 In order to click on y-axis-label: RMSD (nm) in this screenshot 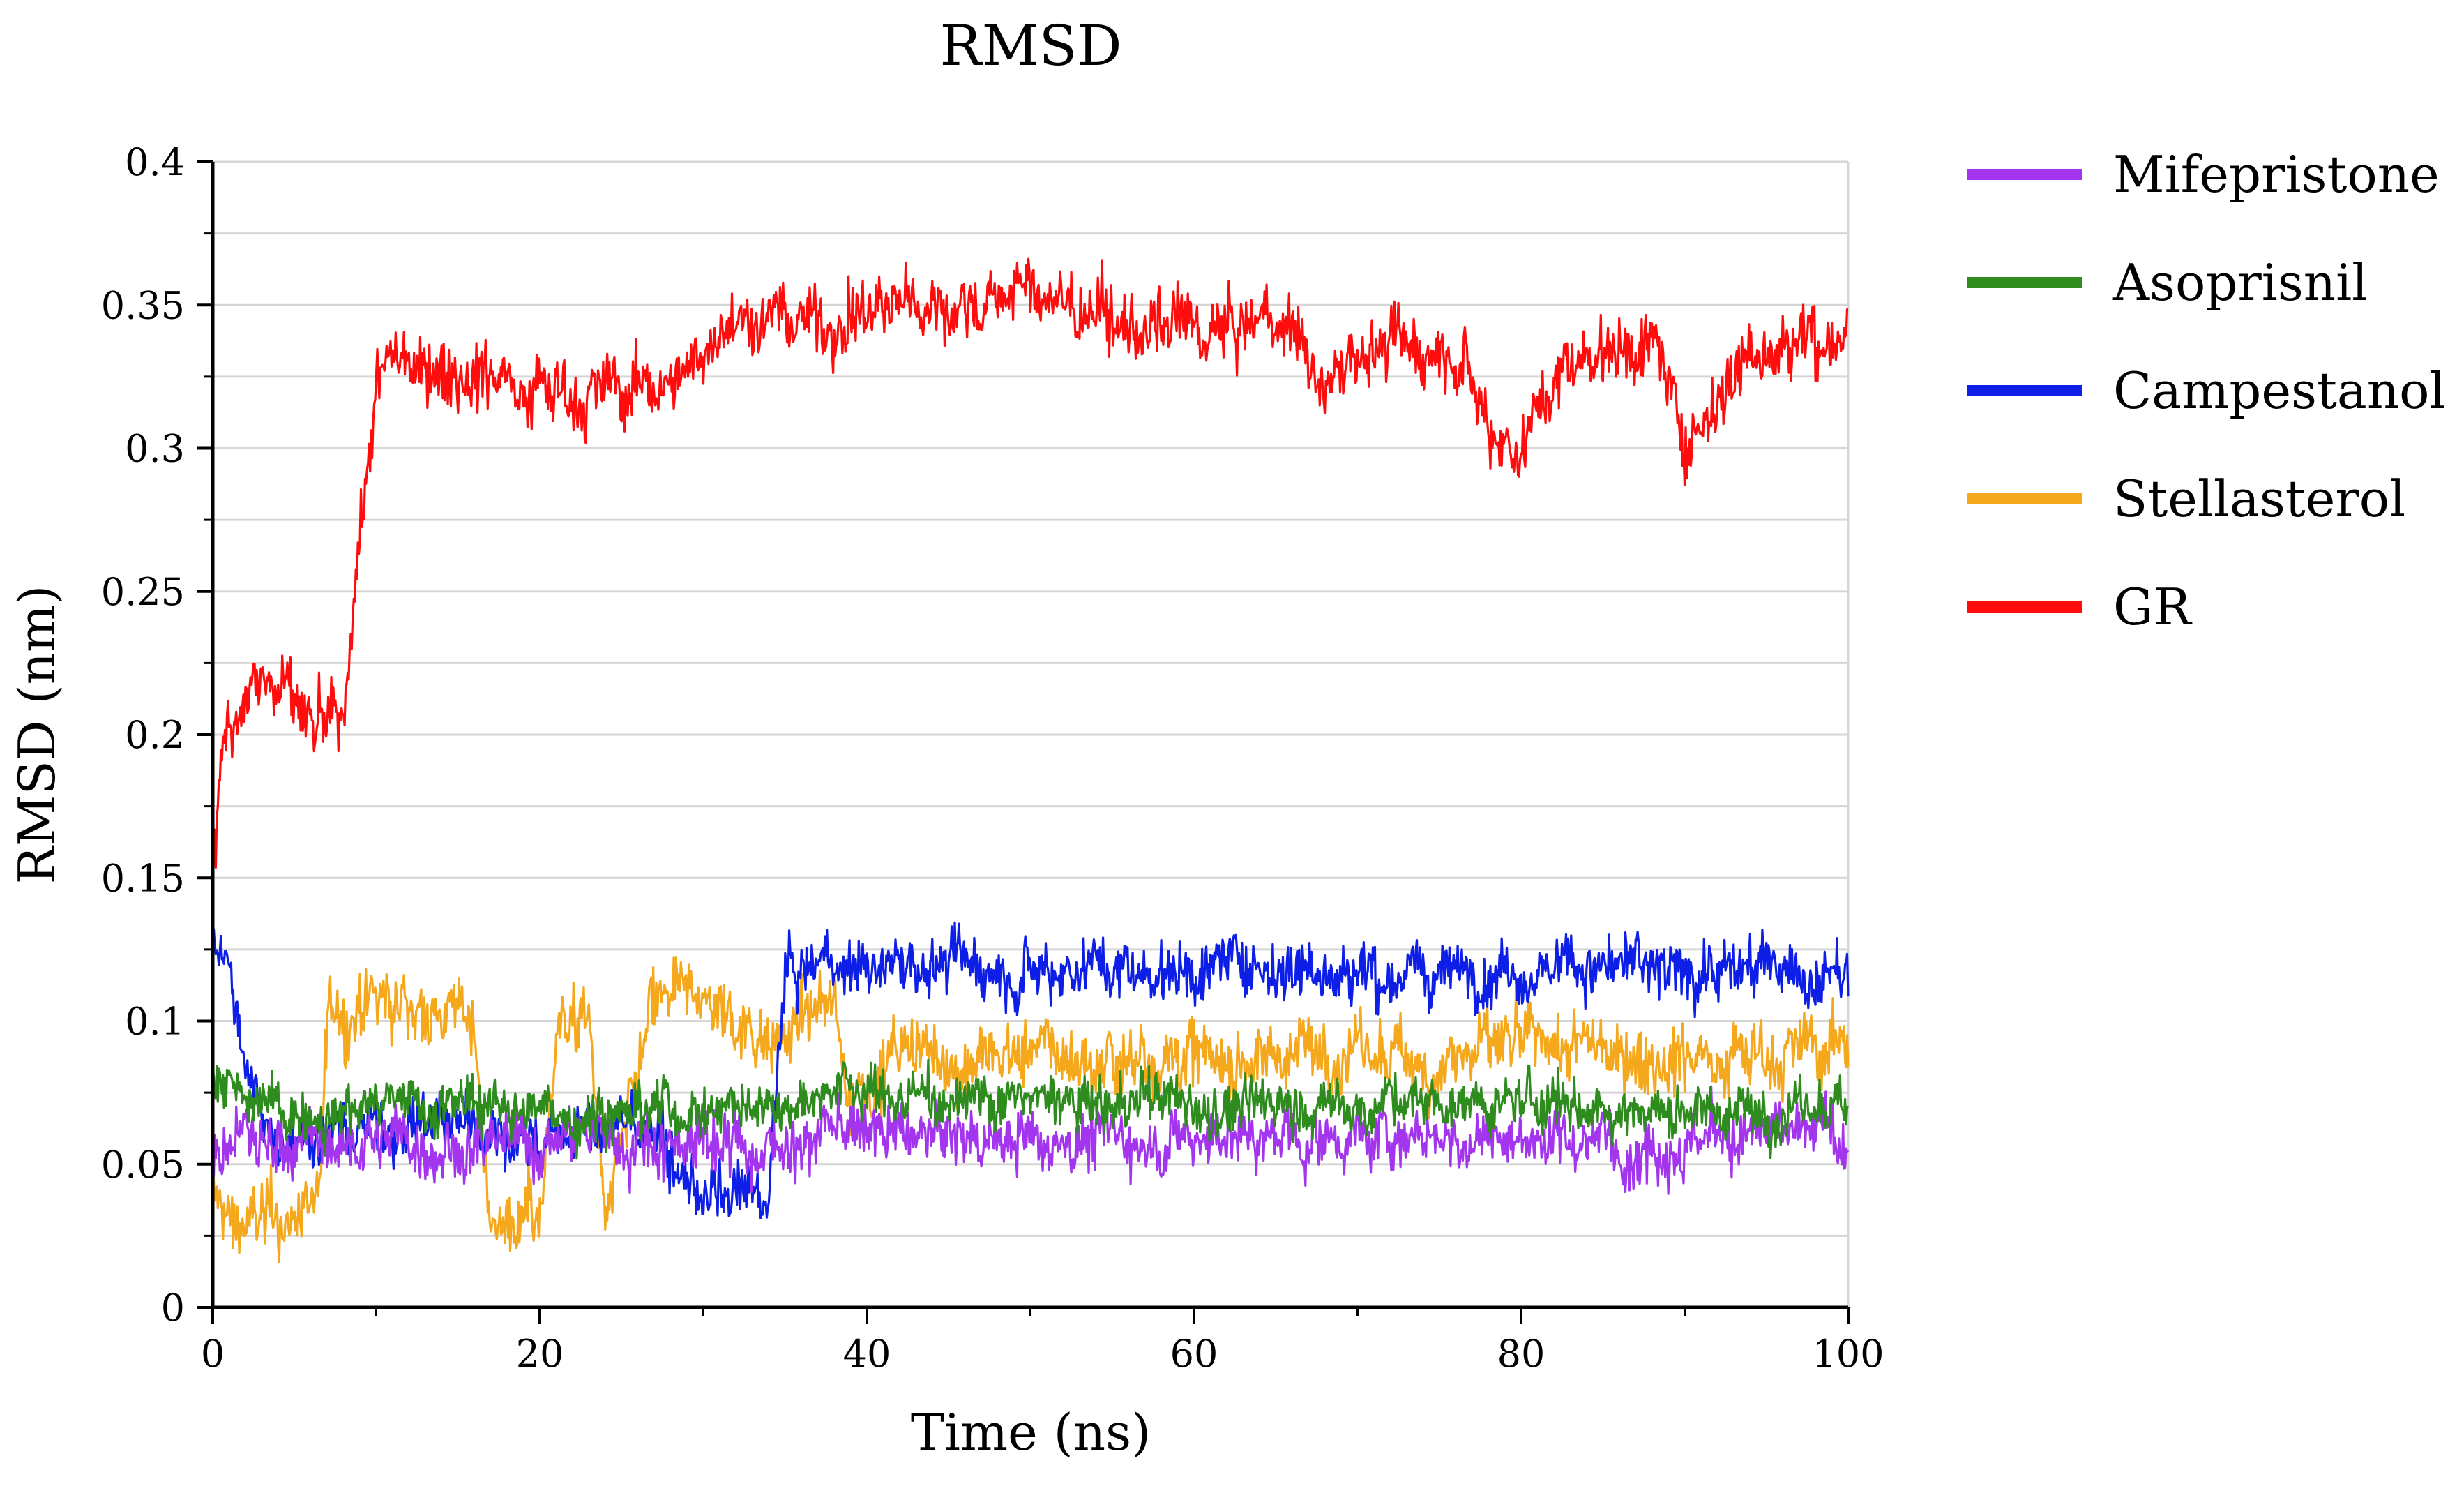, I will do `click(37, 735)`.